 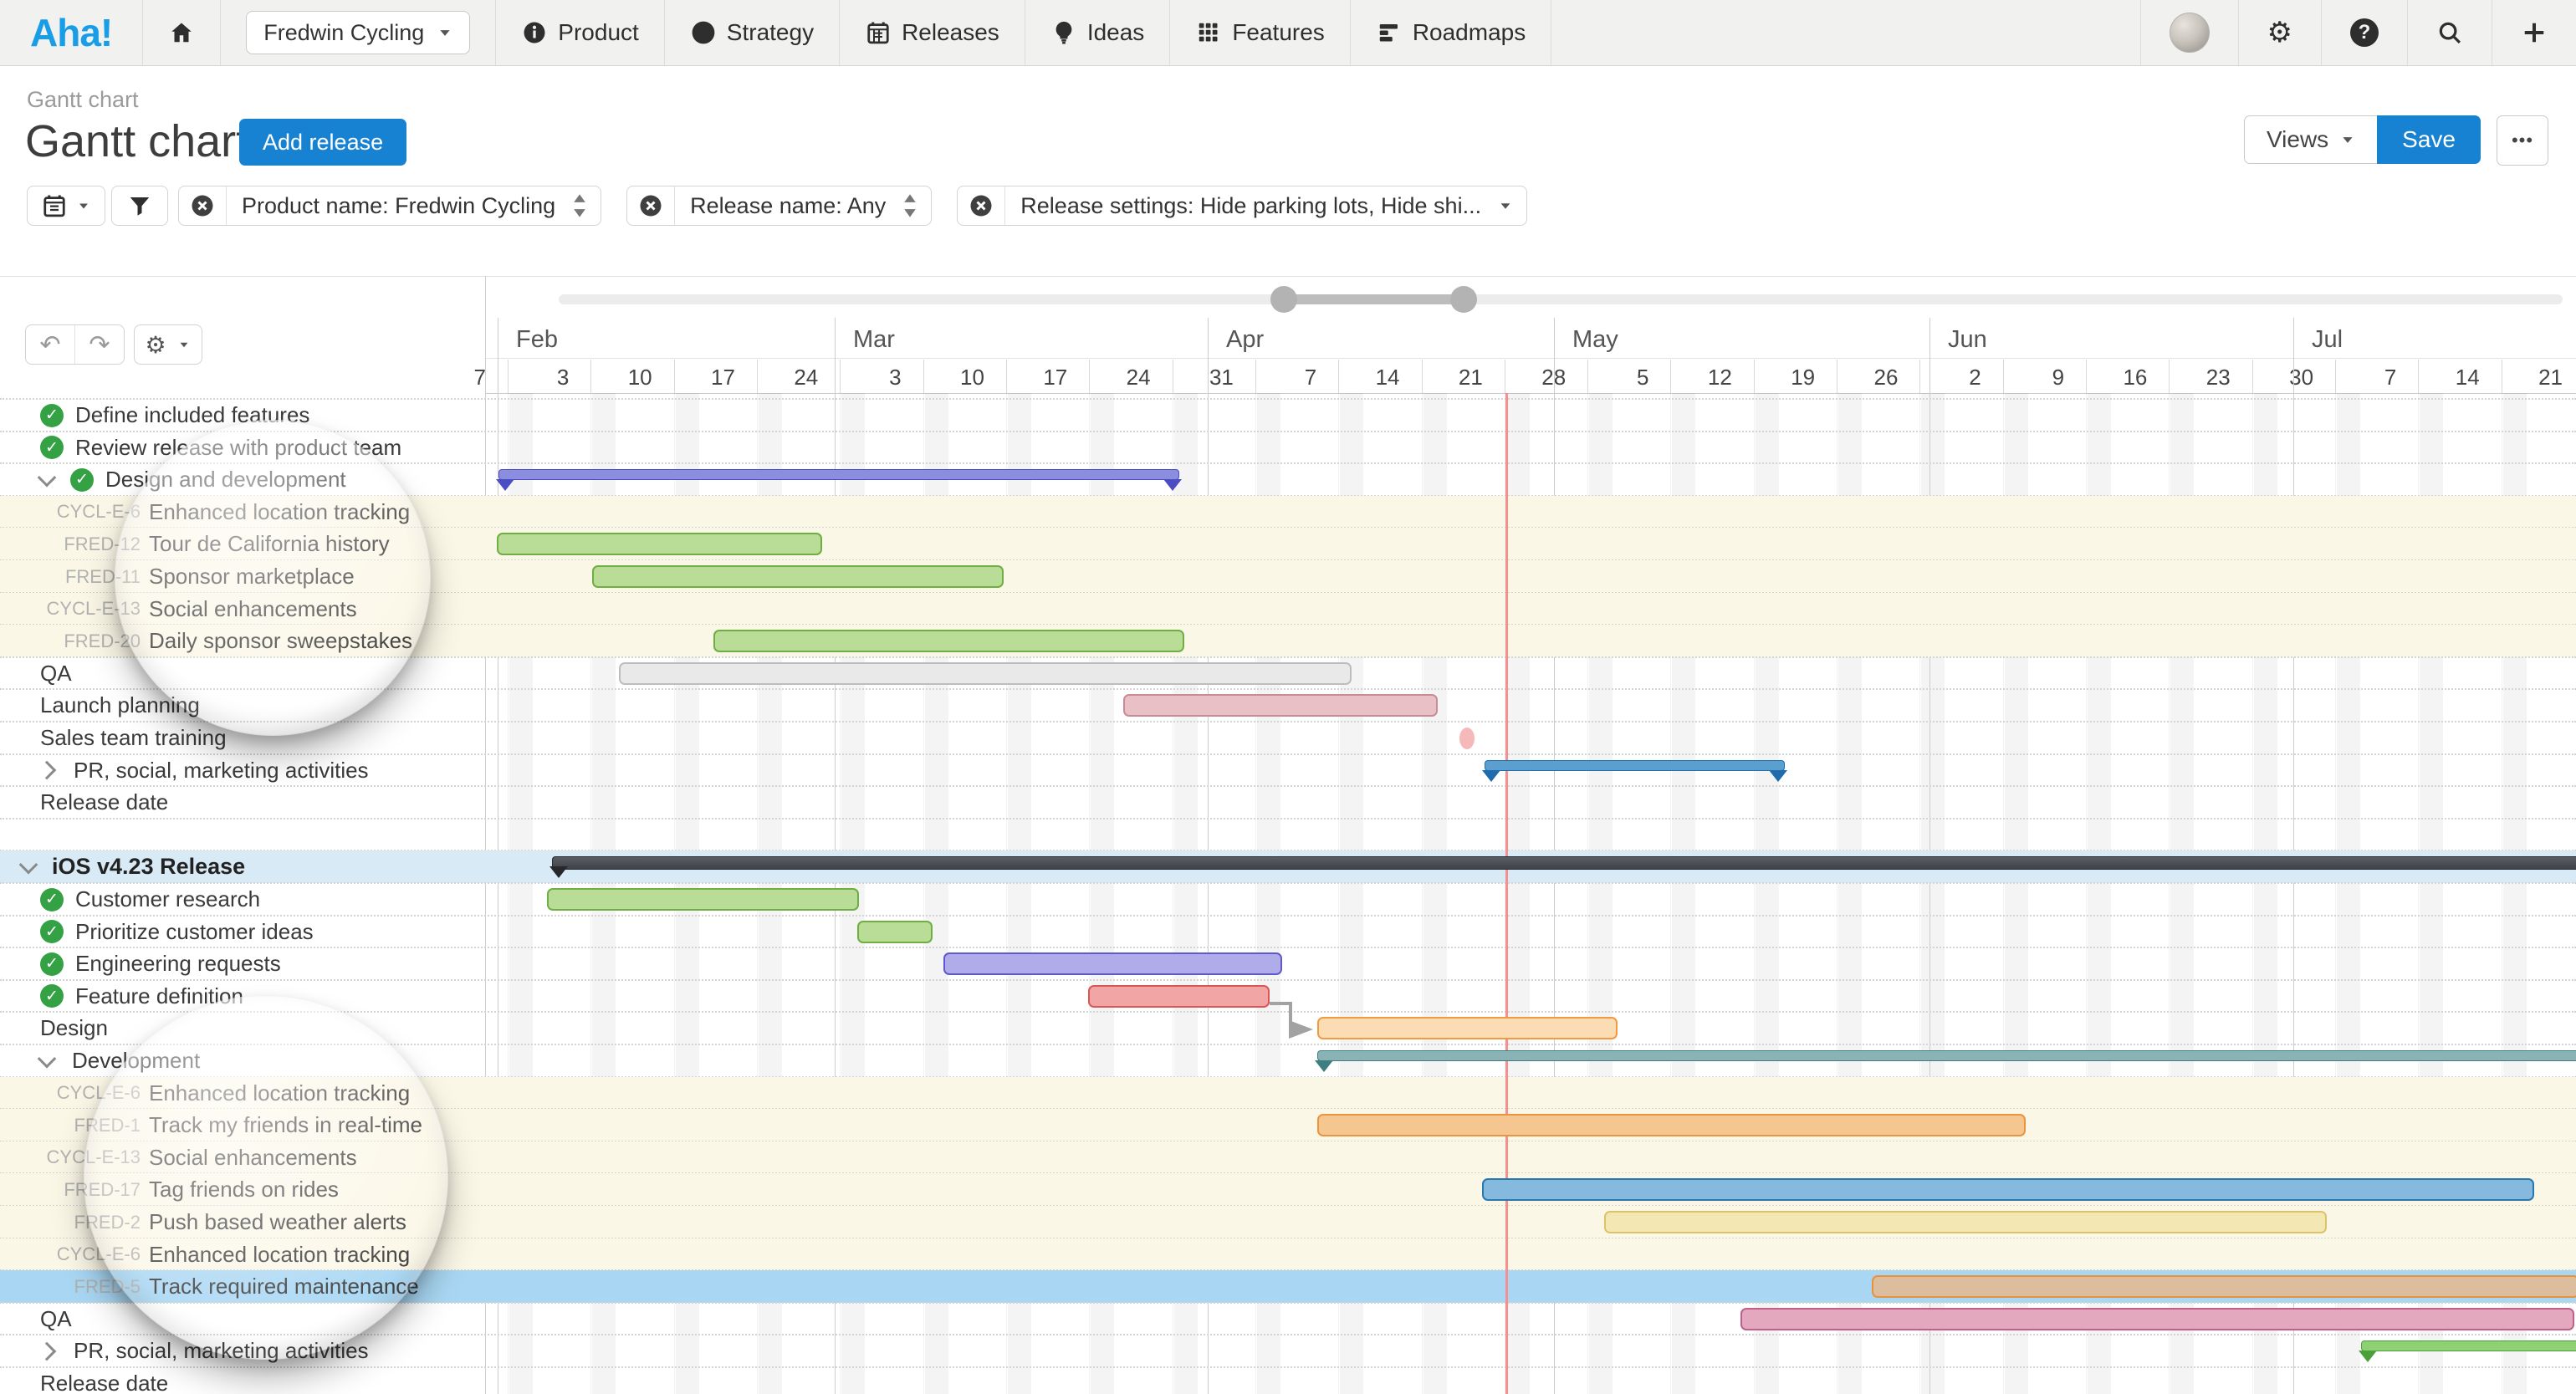 I want to click on task-row: FRED-11 Sponsor marketplace, so click(x=186, y=576).